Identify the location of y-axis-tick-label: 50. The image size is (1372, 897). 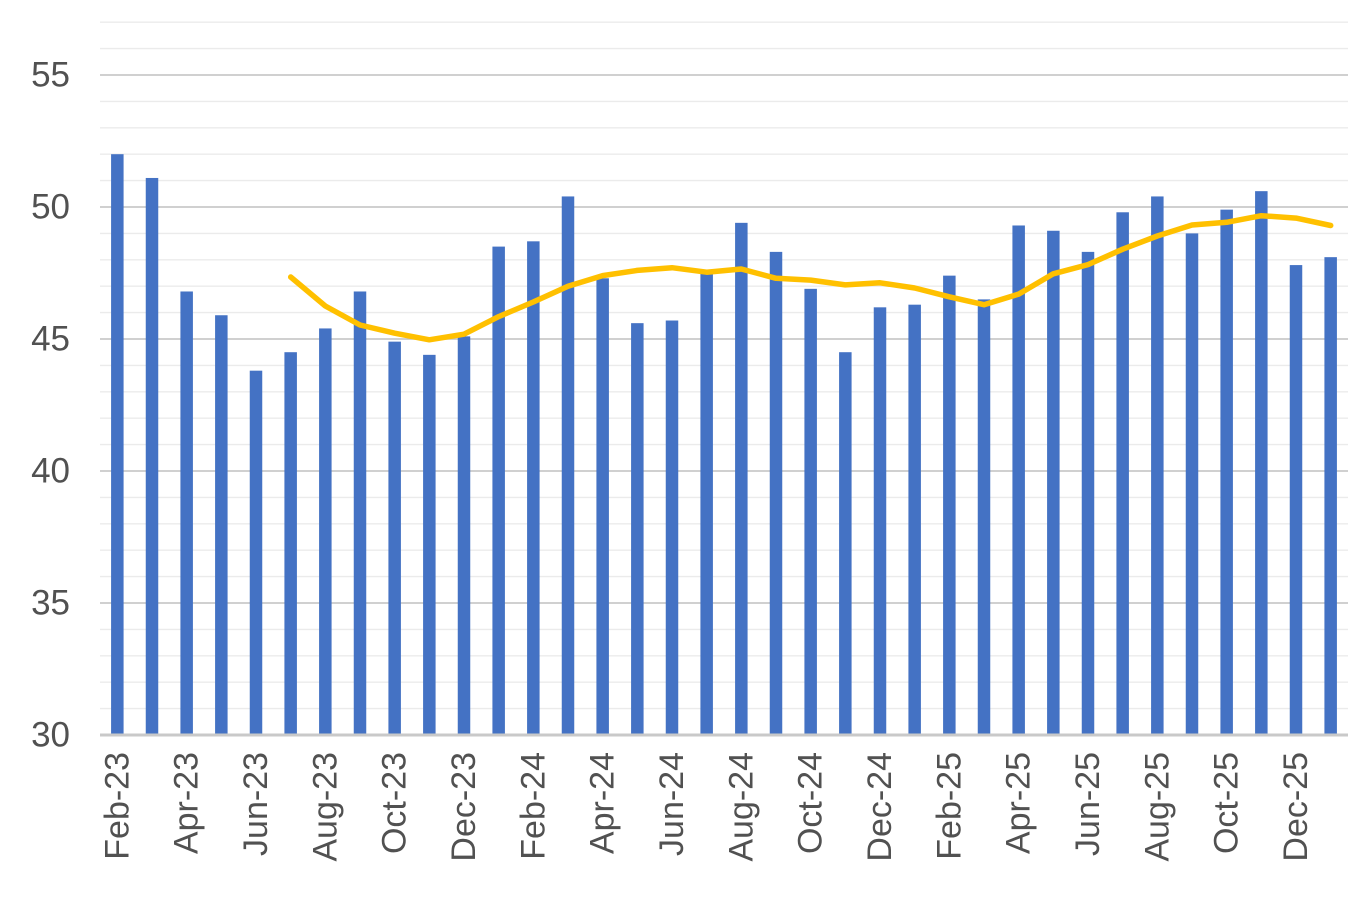
(50, 207).